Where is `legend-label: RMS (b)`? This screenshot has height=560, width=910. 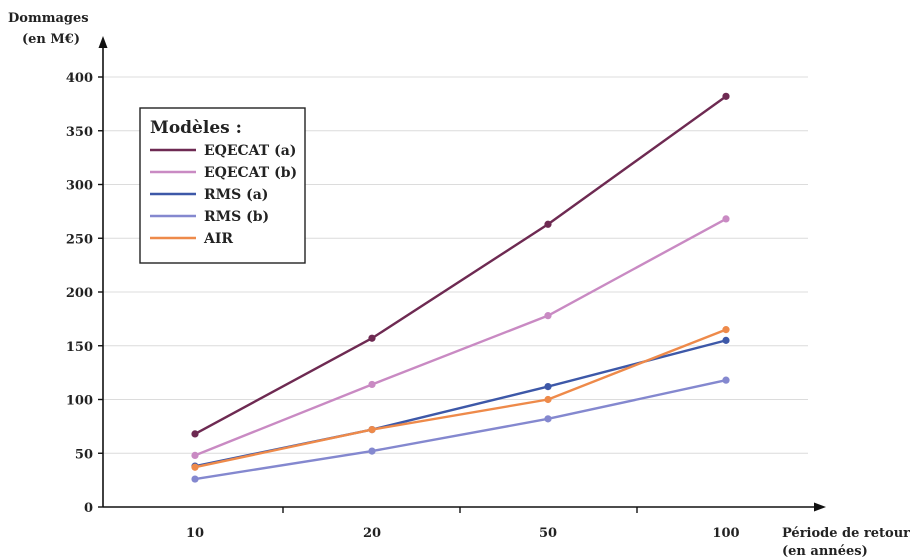
legend-label: RMS (b) is located at coordinates (236, 217).